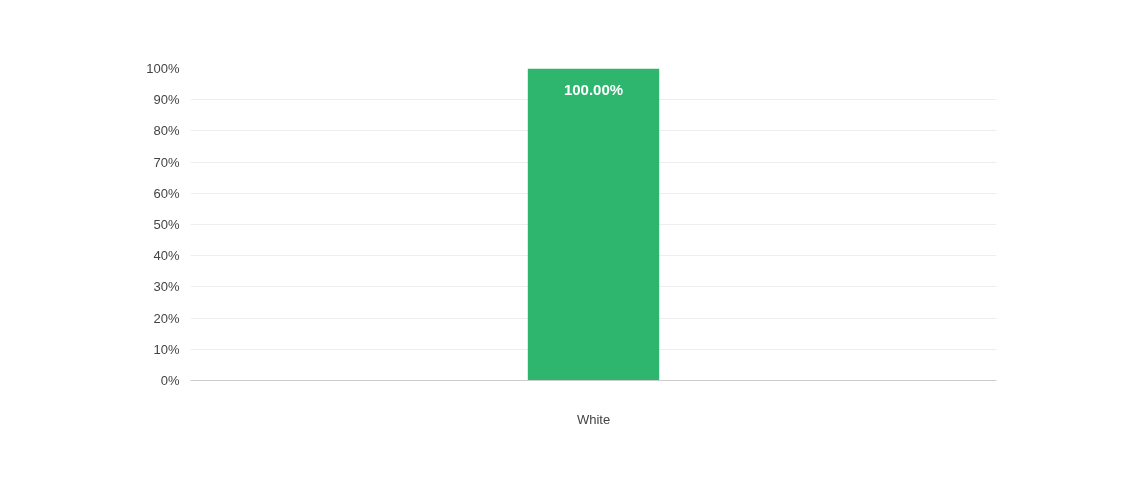  I want to click on y-tick-label: 20%, so click(166, 318).